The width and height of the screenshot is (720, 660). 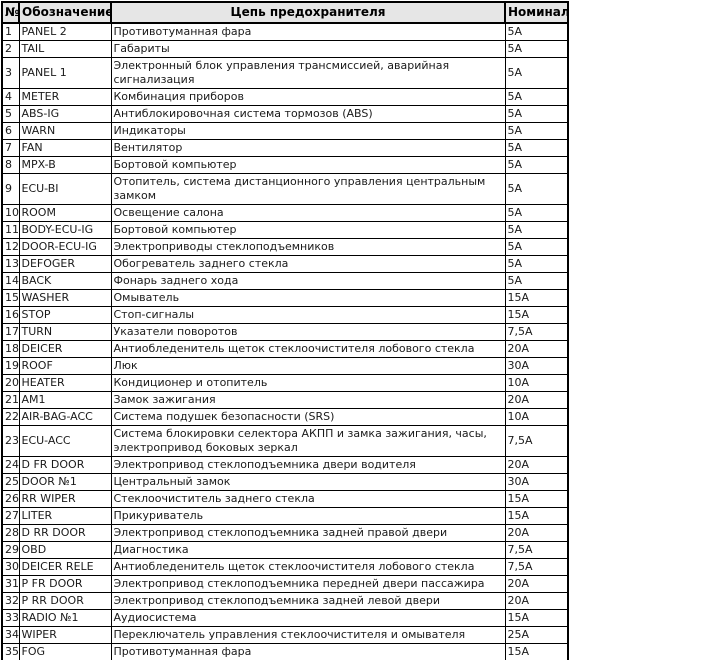 What do you see at coordinates (65, 465) in the screenshot?
I see `cell-designation: D FR DOOR` at bounding box center [65, 465].